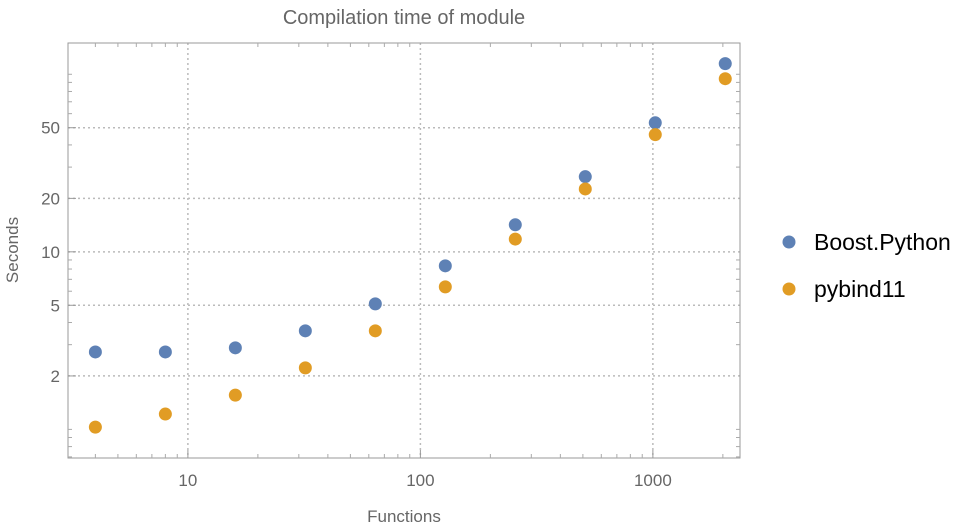 The width and height of the screenshot is (975, 530). I want to click on y-tick-label: 50, so click(50, 128).